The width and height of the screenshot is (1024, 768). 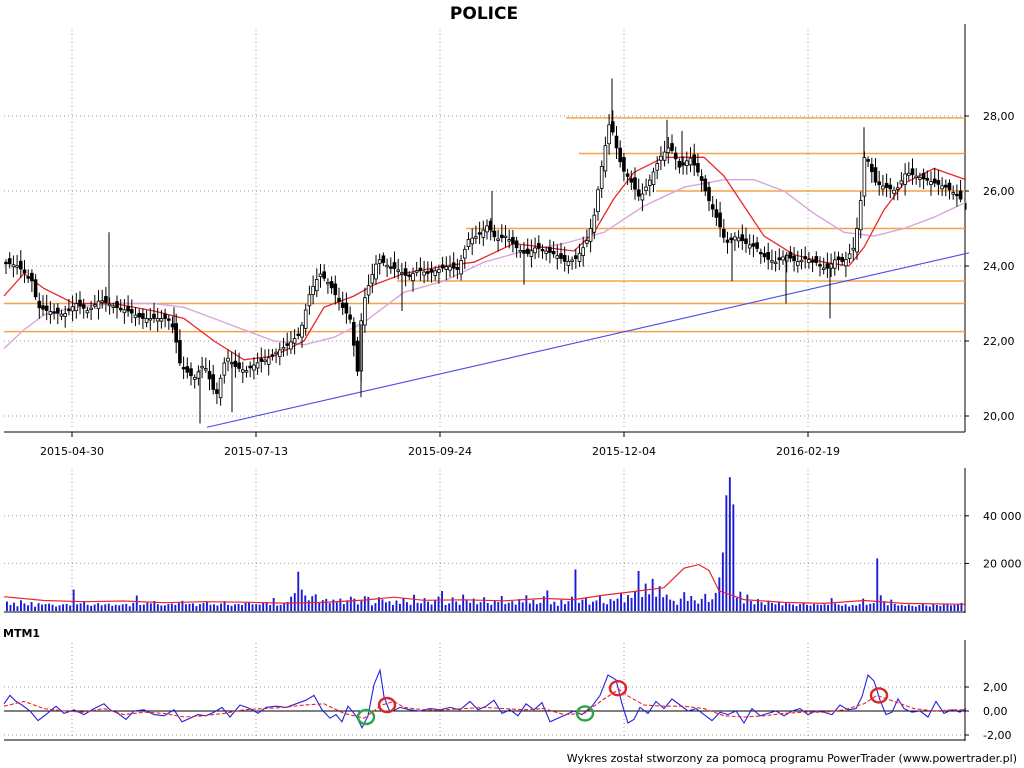 I want to click on momentum-panel: MTM1 -2,00 0,00 2,00, so click(x=507, y=684).